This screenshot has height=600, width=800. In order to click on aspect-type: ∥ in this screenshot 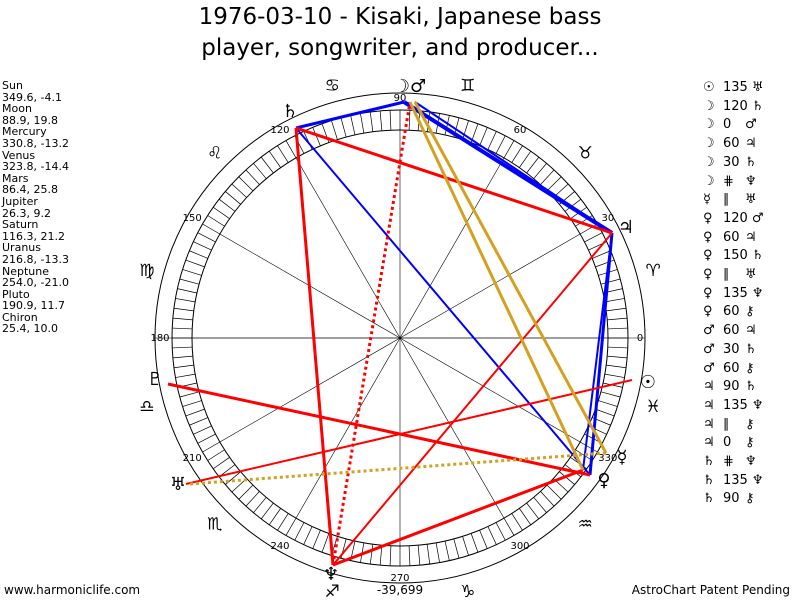, I will do `click(726, 200)`.